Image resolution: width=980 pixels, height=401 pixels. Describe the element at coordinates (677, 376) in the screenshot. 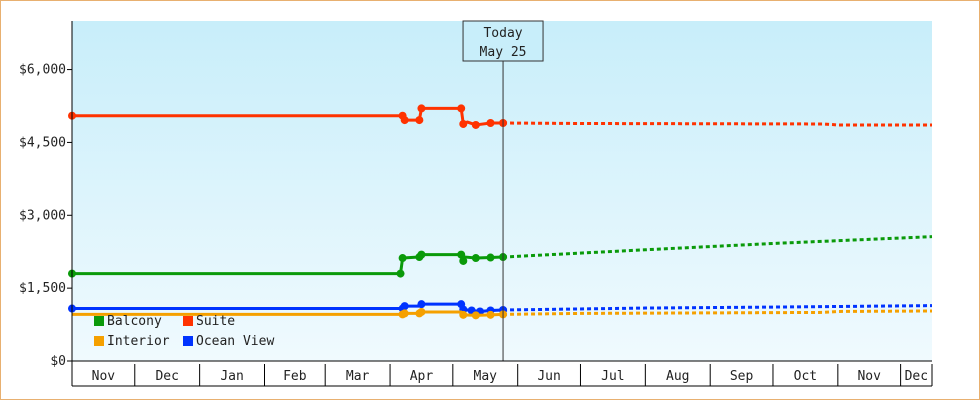

I see `x-tick-label: Aug` at that location.